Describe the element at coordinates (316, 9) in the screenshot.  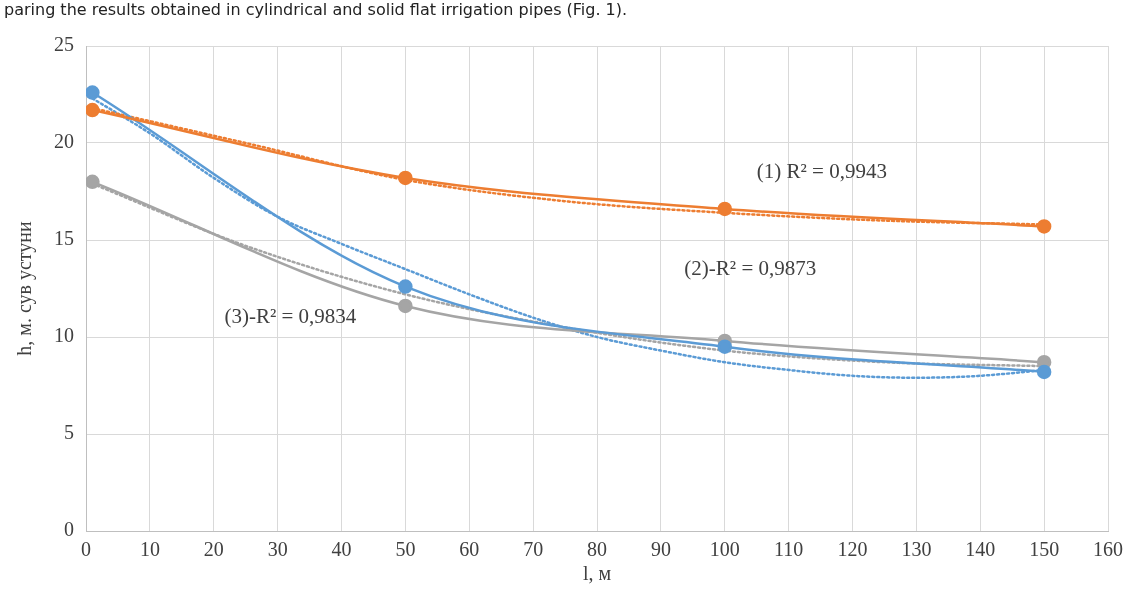
I see `text: paring the results obtained in cylindrical and solid flat irrigation pipes (Fig. 1).` at that location.